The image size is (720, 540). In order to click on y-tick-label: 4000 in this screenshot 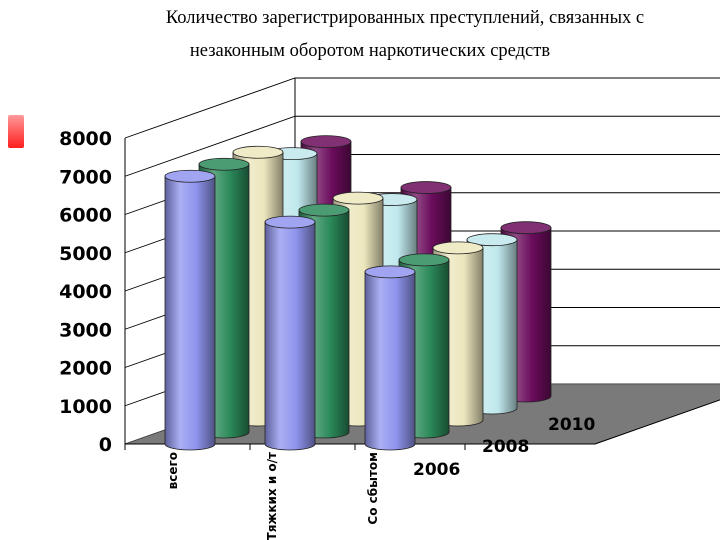, I will do `click(85, 292)`.